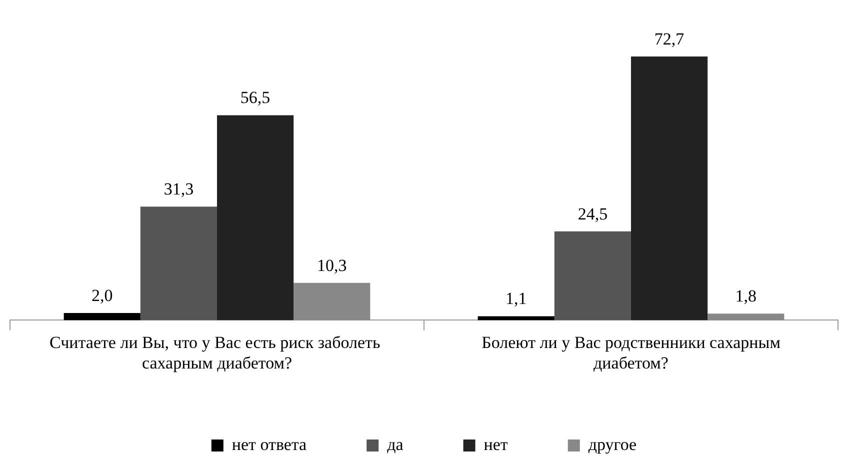  What do you see at coordinates (496, 444) in the screenshot?
I see `legend-label: нет` at bounding box center [496, 444].